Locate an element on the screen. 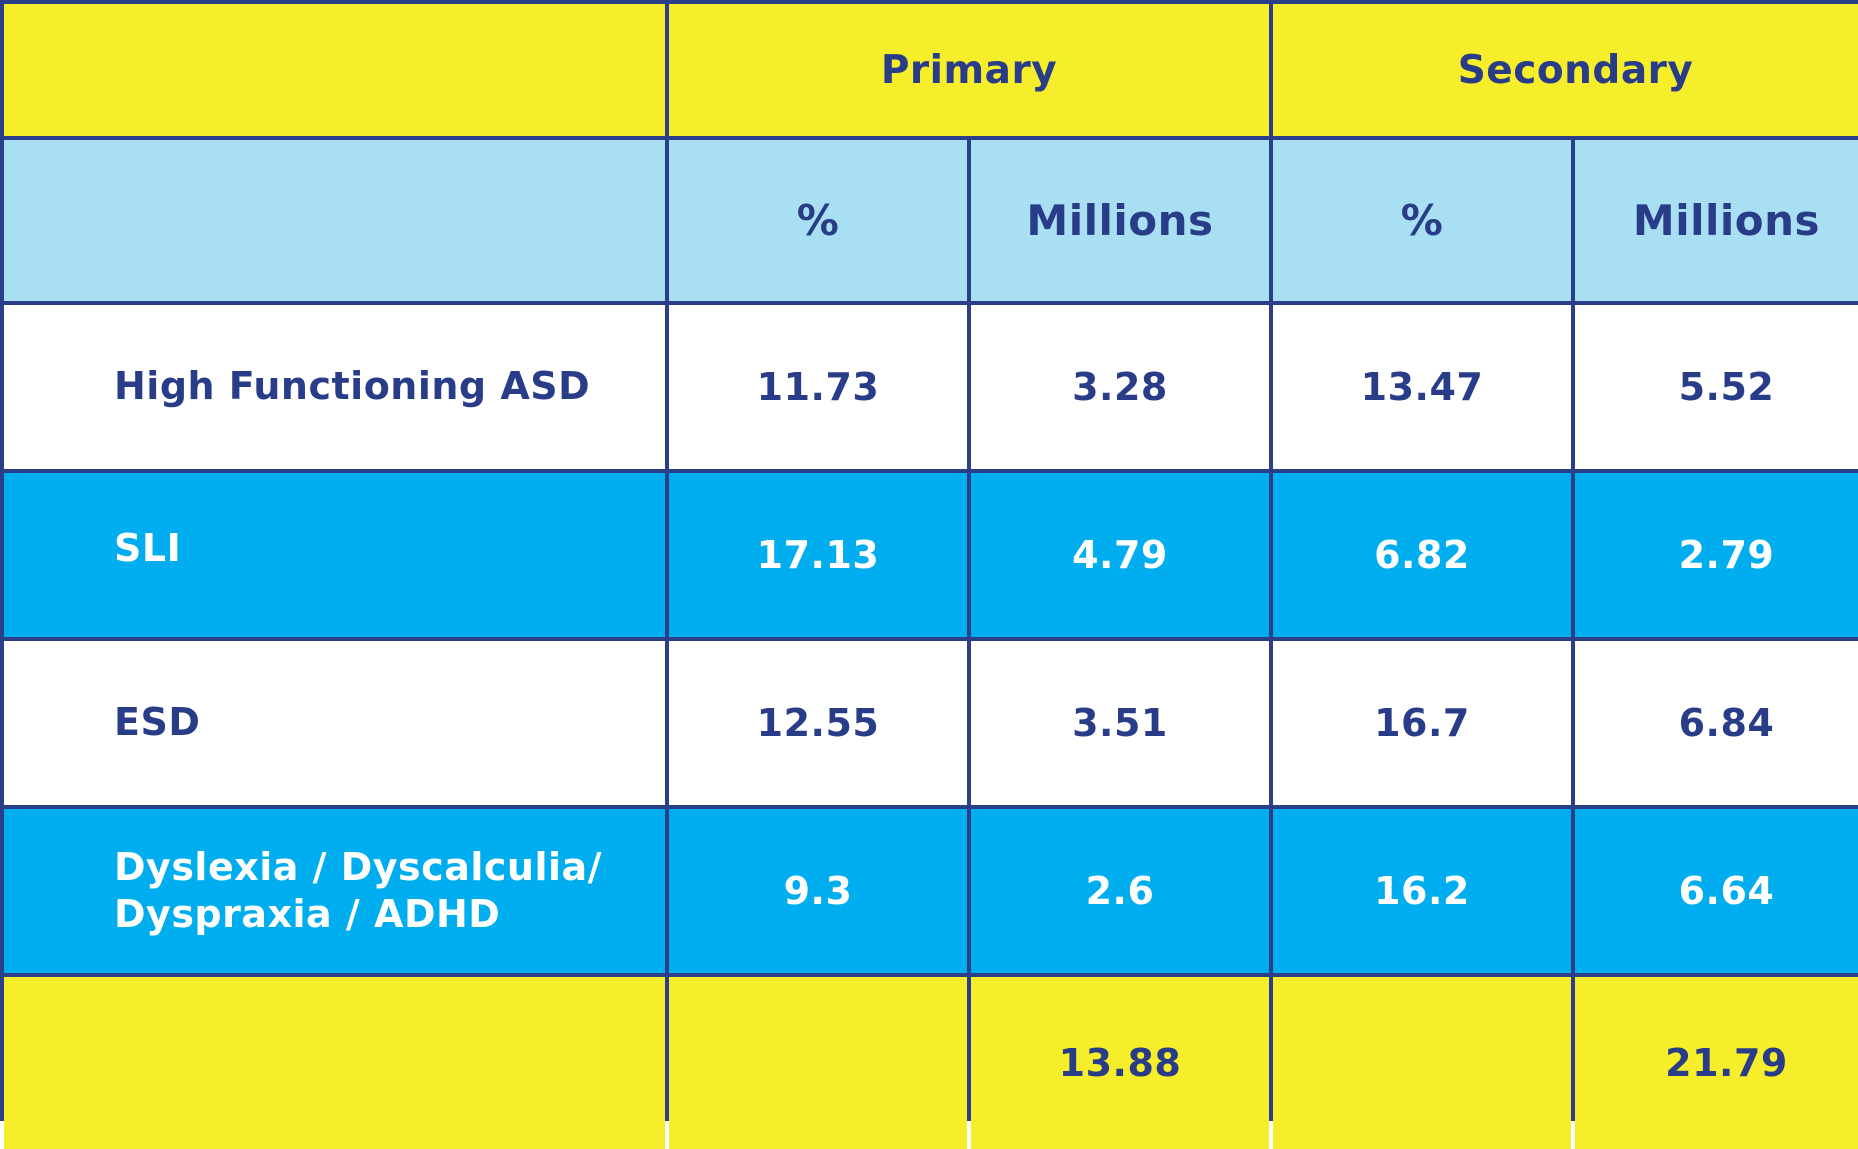  column-header-secondary-millions: Millions is located at coordinates (1716, 220).